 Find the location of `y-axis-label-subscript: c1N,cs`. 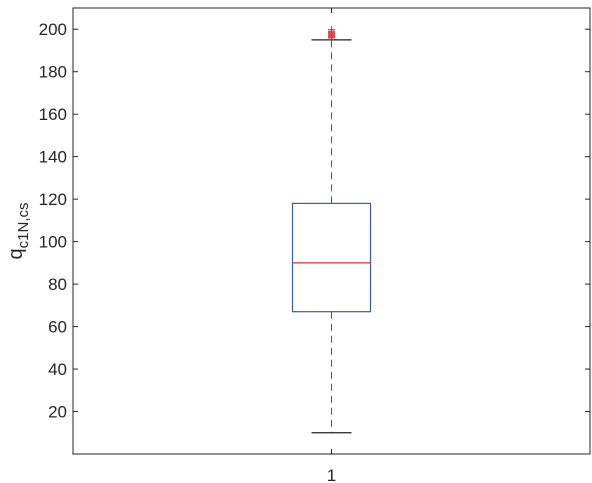

y-axis-label-subscript: c1N,cs is located at coordinates (23, 226).